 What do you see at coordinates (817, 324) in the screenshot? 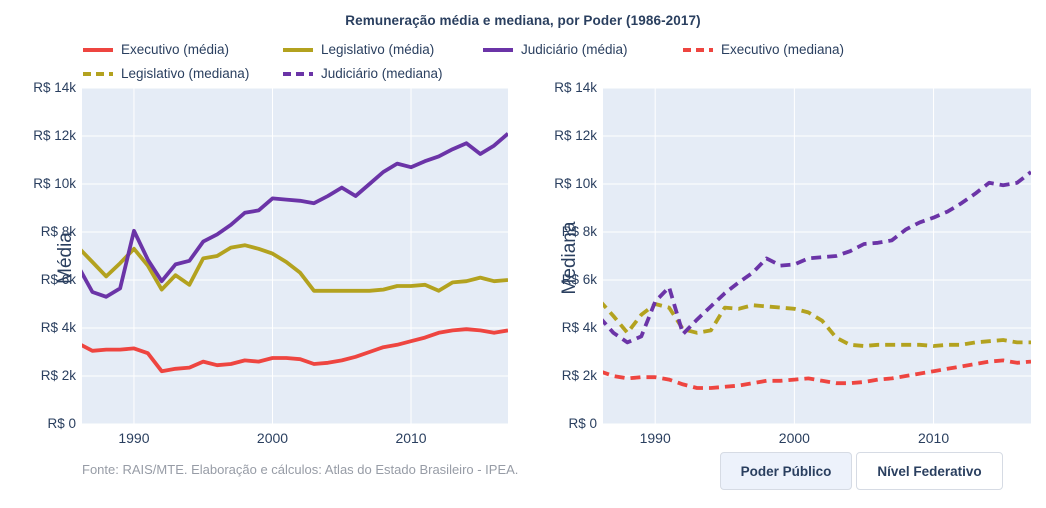
I see `series-line-legislativo-mediana-` at bounding box center [817, 324].